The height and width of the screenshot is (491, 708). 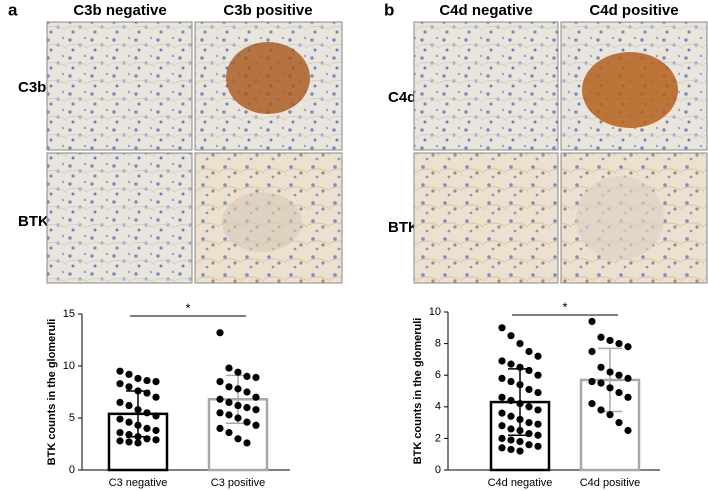 I want to click on column-header: C4d negative, so click(x=485, y=10).